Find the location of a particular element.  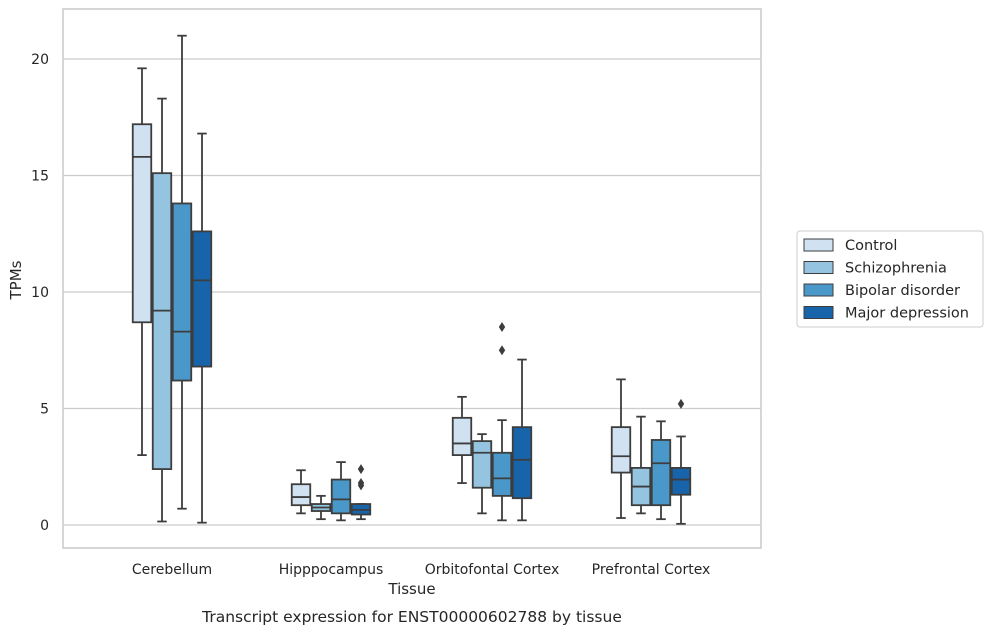

legend-frame is located at coordinates (890, 279).